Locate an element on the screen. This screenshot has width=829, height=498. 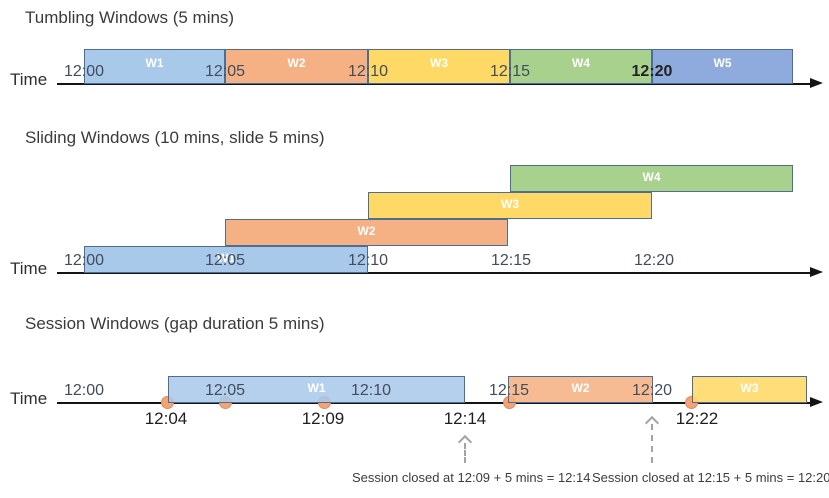
tumbling-window-label-w2: W2 is located at coordinates (296, 63).